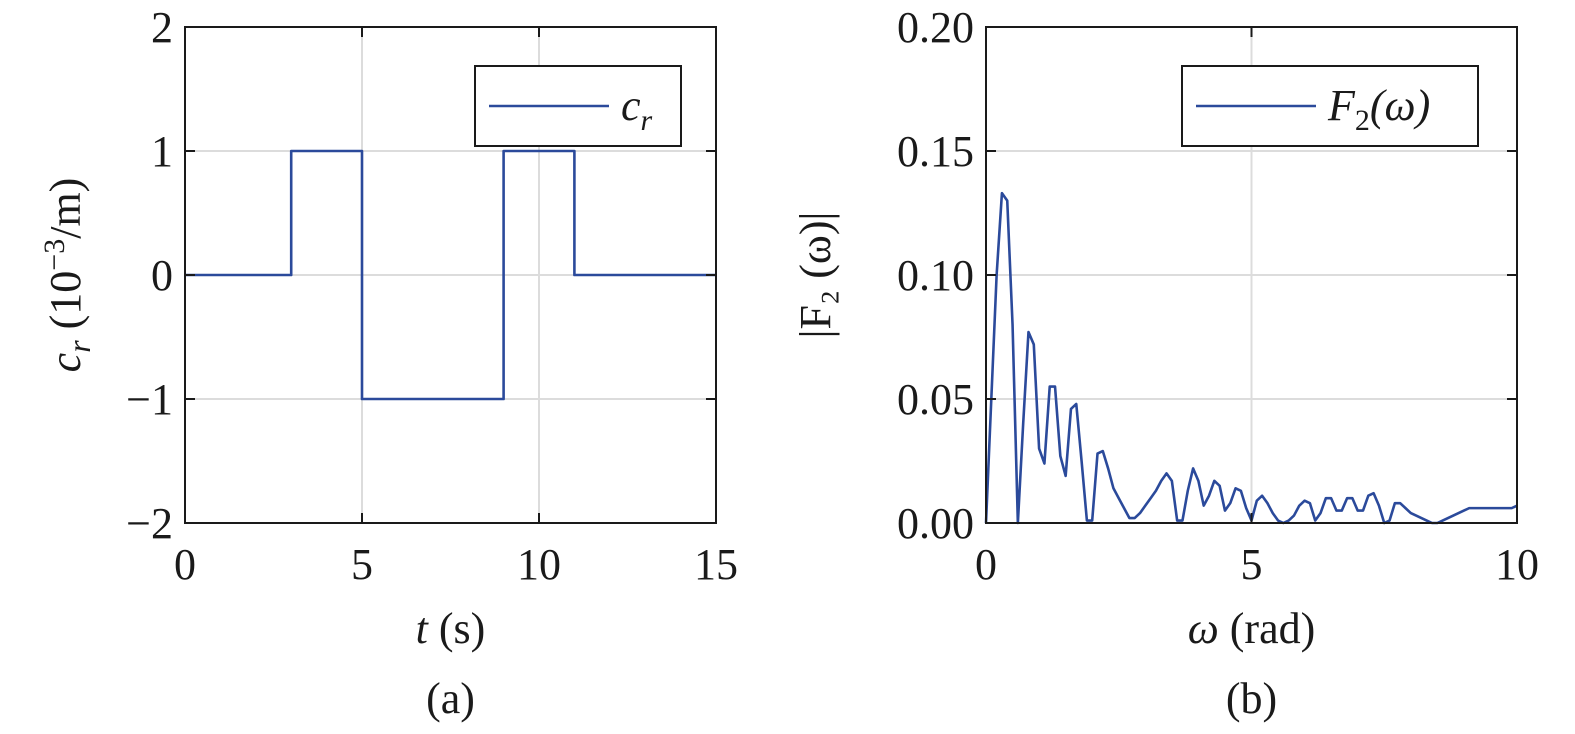 This screenshot has height=734, width=1575. I want to click on x-axis-label: ω (rad), so click(1252, 628).